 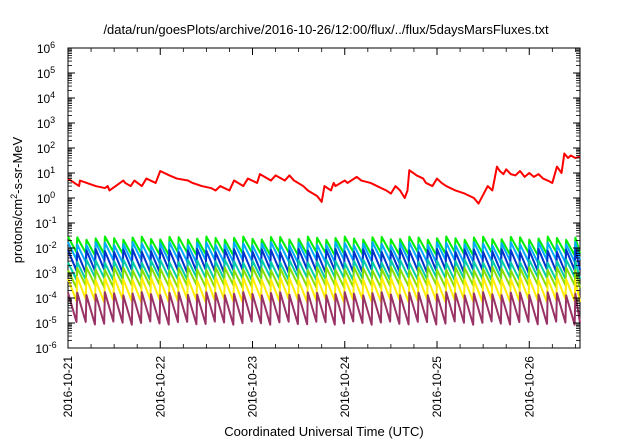 I want to click on y-axis-label: protons/cm2-s-sr-MeV, so click(x=17, y=199).